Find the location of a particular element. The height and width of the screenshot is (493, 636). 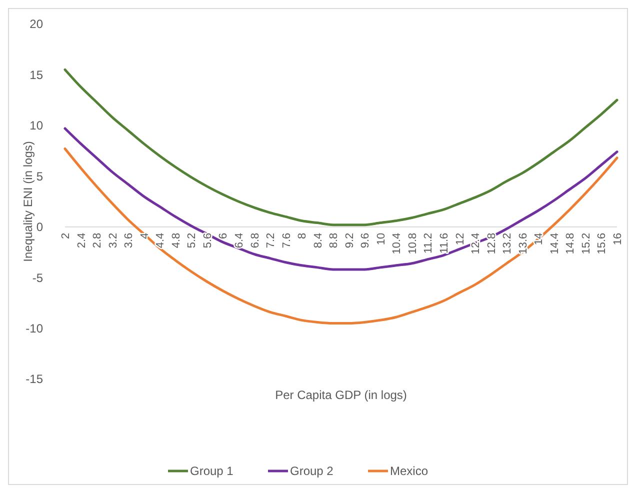

x-tick-label: 4 is located at coordinates (144, 235).